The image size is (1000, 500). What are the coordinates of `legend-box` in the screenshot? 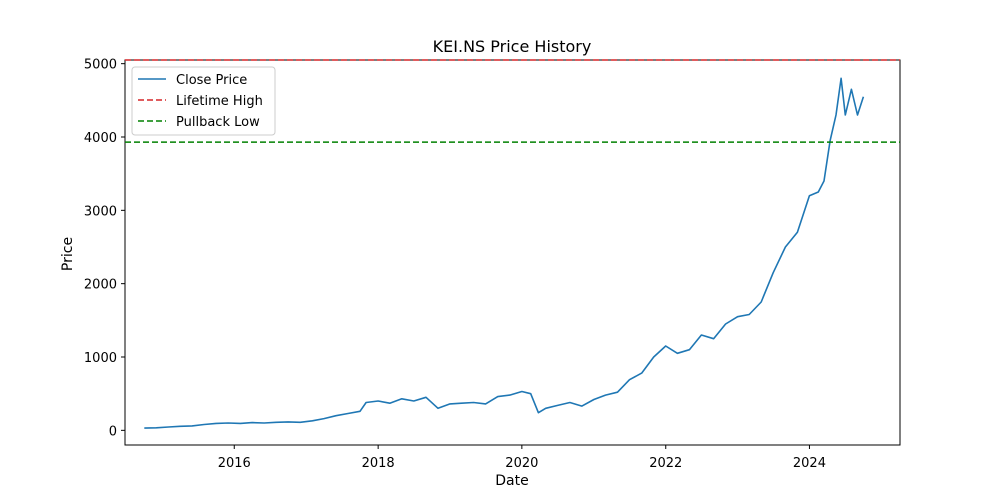 It's located at (203, 101).